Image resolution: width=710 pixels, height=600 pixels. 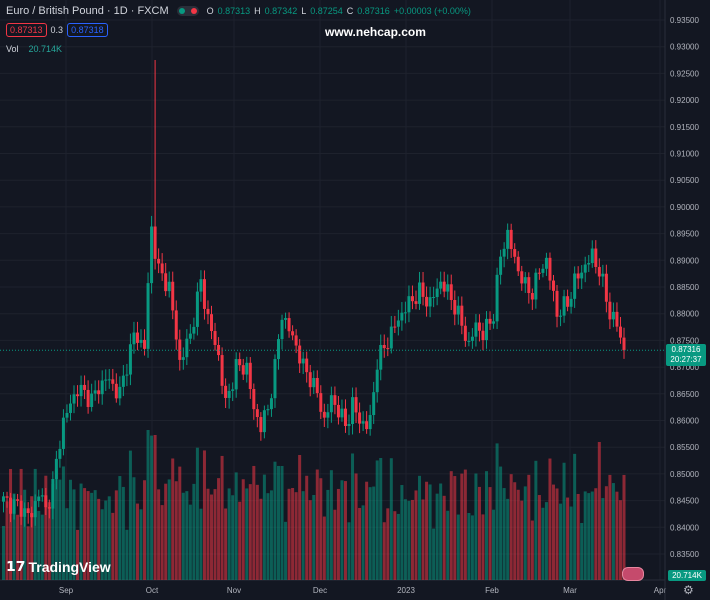 What do you see at coordinates (87, 30) in the screenshot?
I see `buy-price-button: 0.87318` at bounding box center [87, 30].